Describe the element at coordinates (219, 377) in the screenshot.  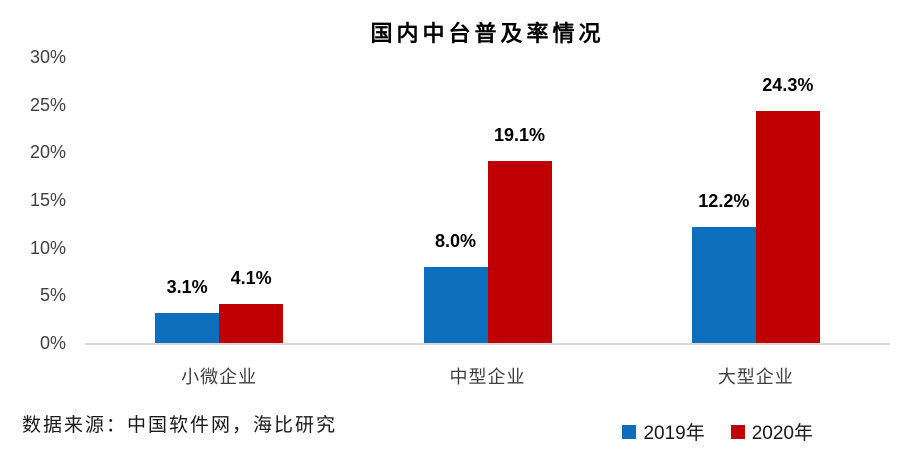
I see `x-axis-category-label: 小微企业` at that location.